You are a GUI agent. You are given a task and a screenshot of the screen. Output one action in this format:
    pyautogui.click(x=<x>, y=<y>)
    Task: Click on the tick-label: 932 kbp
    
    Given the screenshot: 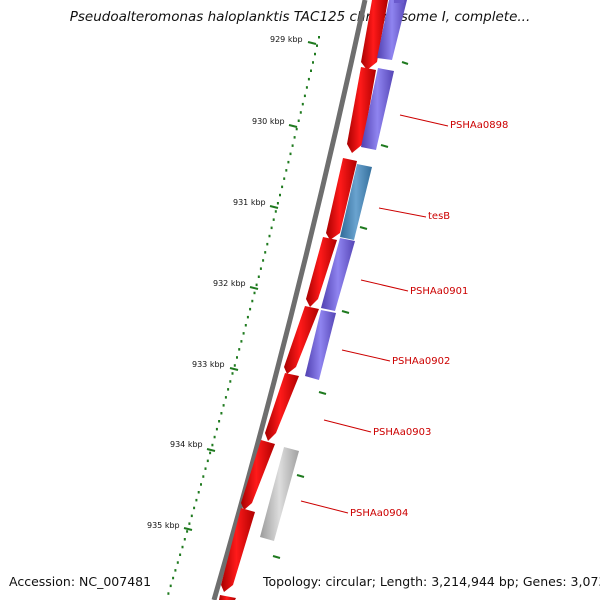 What is the action you would take?
    pyautogui.click(x=229, y=283)
    